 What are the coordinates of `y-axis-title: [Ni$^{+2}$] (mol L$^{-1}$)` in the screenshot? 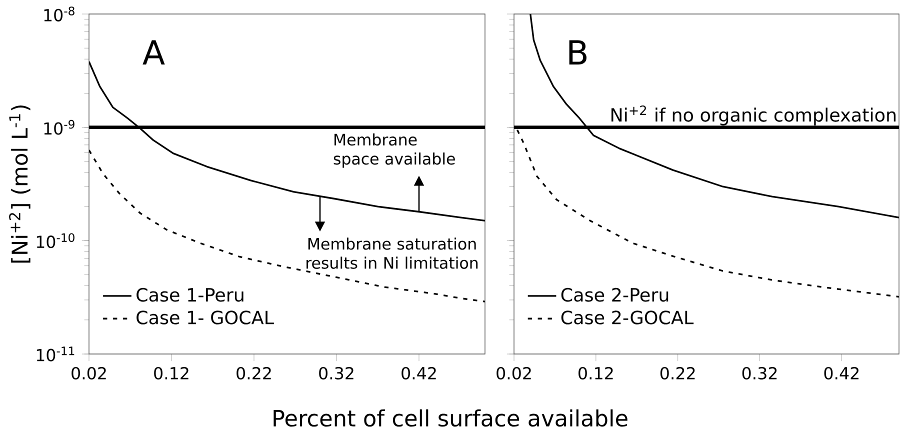 It's located at (19, 184).